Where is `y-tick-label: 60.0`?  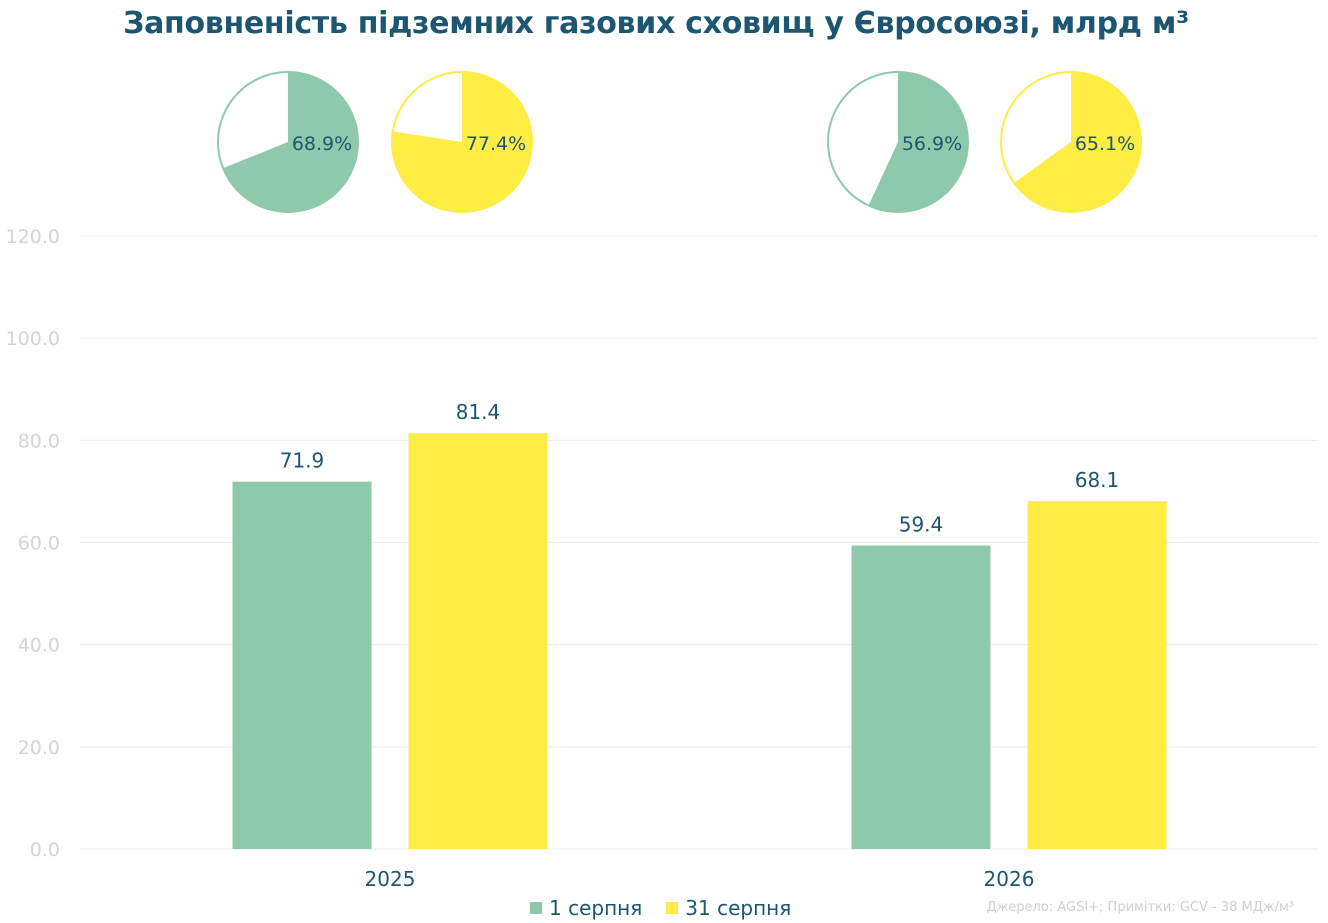
y-tick-label: 60.0 is located at coordinates (39, 544).